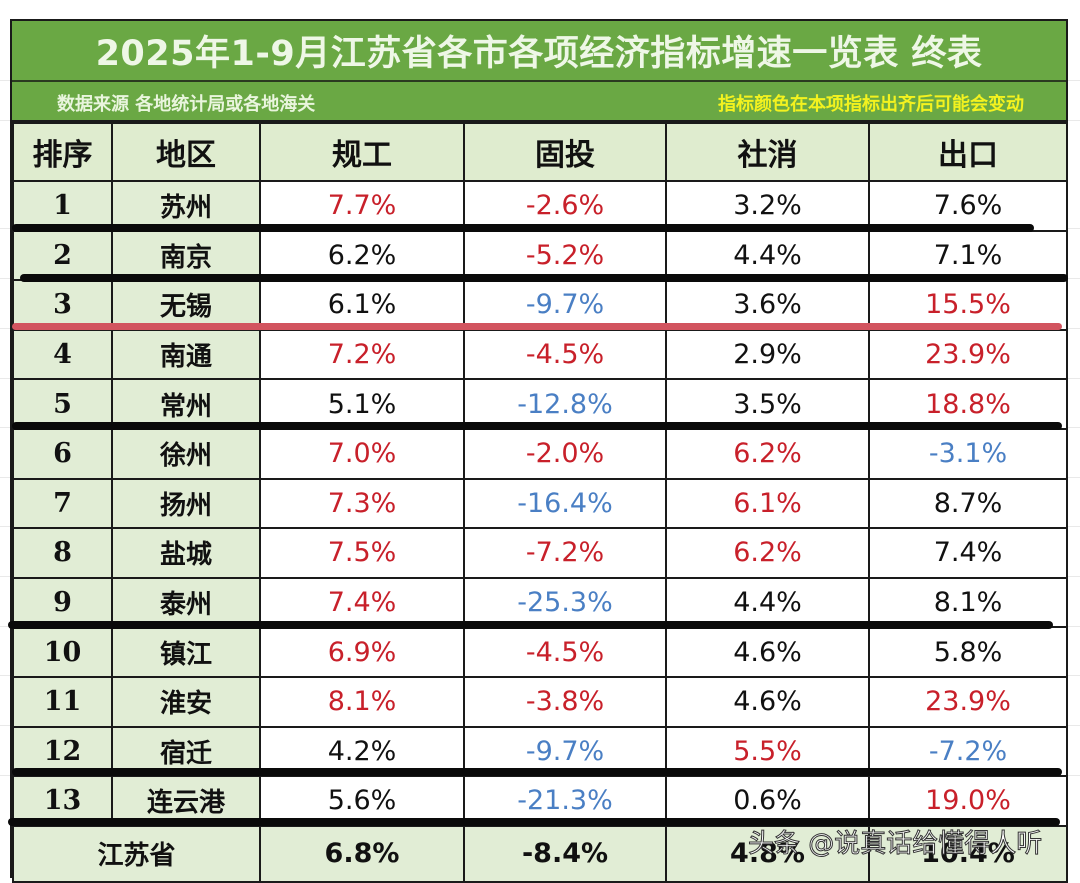 This screenshot has height=883, width=1080. I want to click on industry-cell: 8.1%, so click(362, 701).